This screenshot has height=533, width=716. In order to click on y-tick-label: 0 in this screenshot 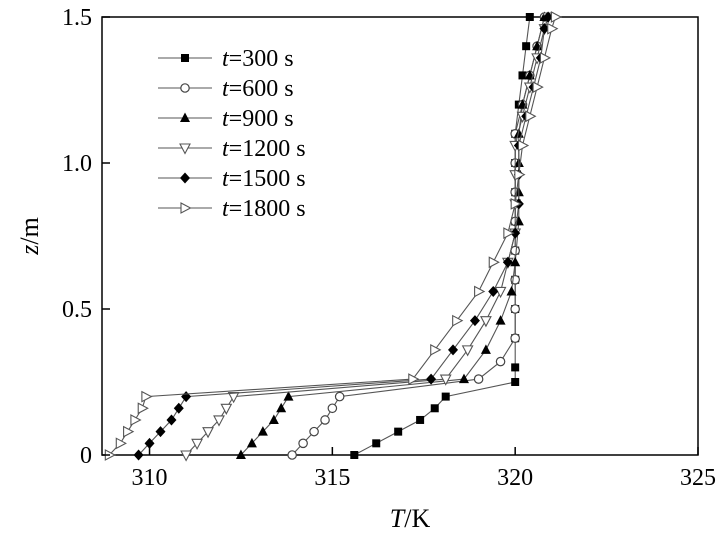, I will do `click(86, 456)`.